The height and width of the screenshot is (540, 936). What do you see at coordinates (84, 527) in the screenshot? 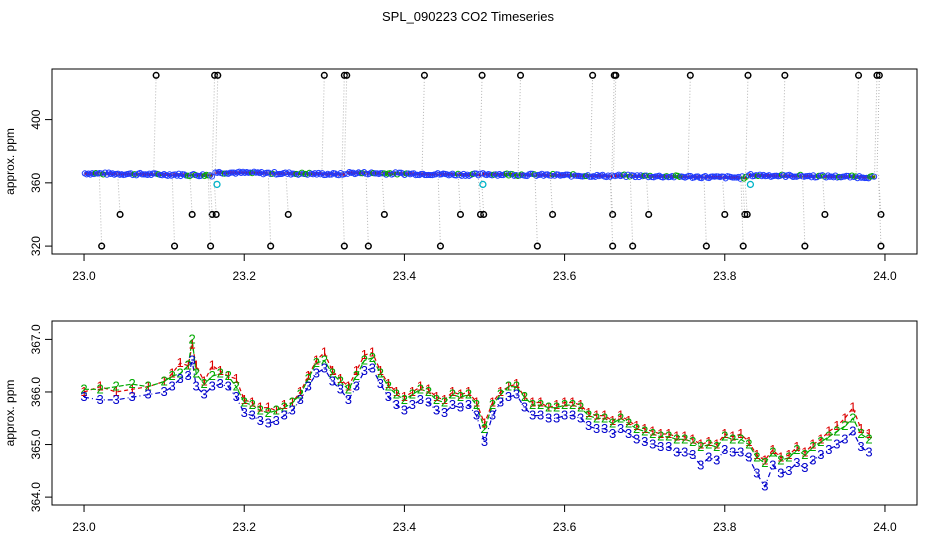
I see `bottom-x-tick-label: 23.0` at bounding box center [84, 527].